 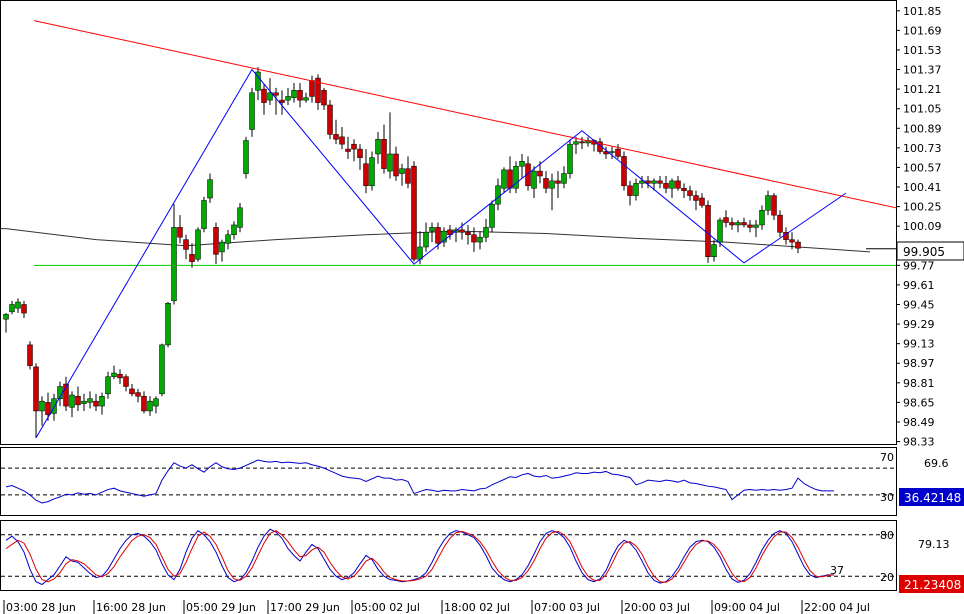 What do you see at coordinates (435, 240) in the screenshot?
I see `moving-average-line` at bounding box center [435, 240].